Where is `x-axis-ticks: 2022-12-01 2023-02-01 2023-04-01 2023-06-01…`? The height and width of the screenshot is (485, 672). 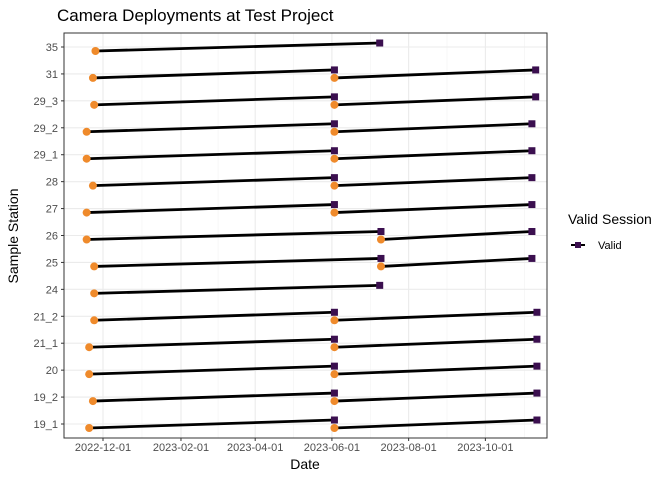
x-axis-ticks: 2022-12-01 2023-02-01 2023-04-01 2023-06-01… is located at coordinates (294, 446).